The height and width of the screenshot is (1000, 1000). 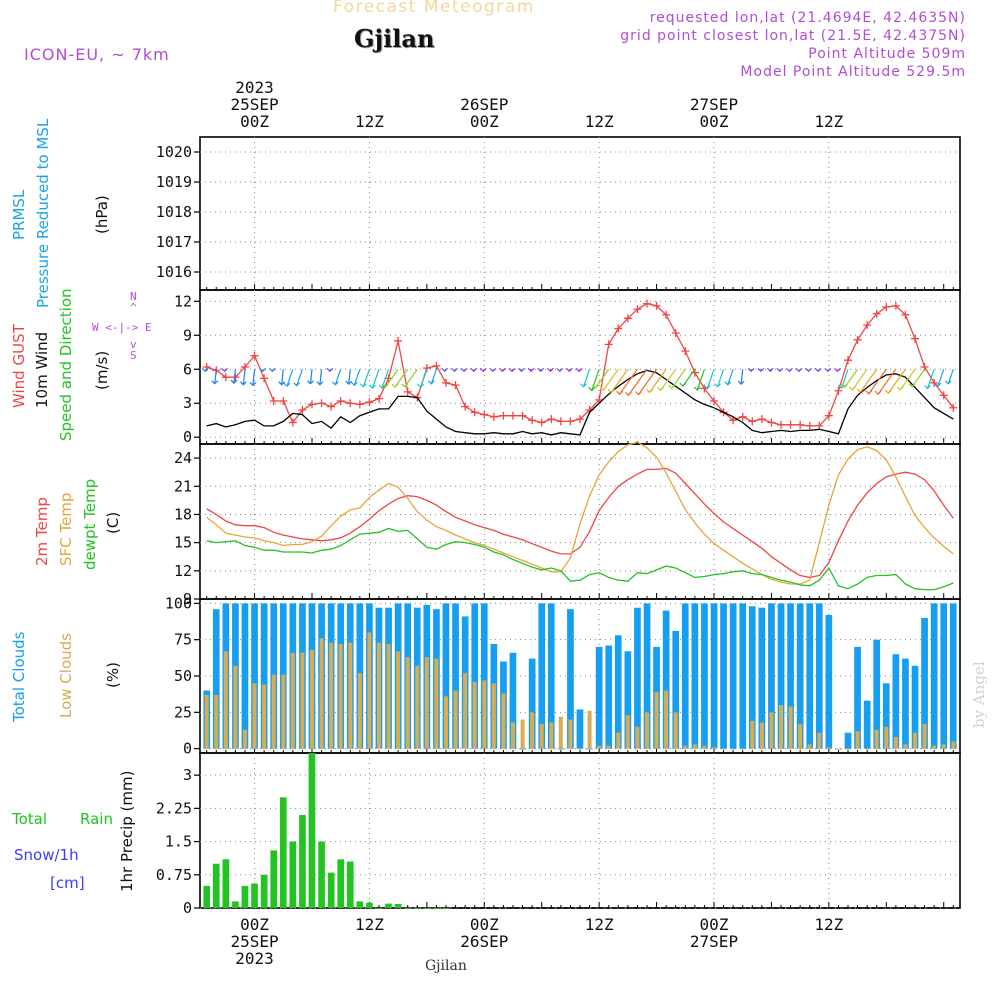 What do you see at coordinates (254, 87) in the screenshot?
I see `top-year-label: 2023` at bounding box center [254, 87].